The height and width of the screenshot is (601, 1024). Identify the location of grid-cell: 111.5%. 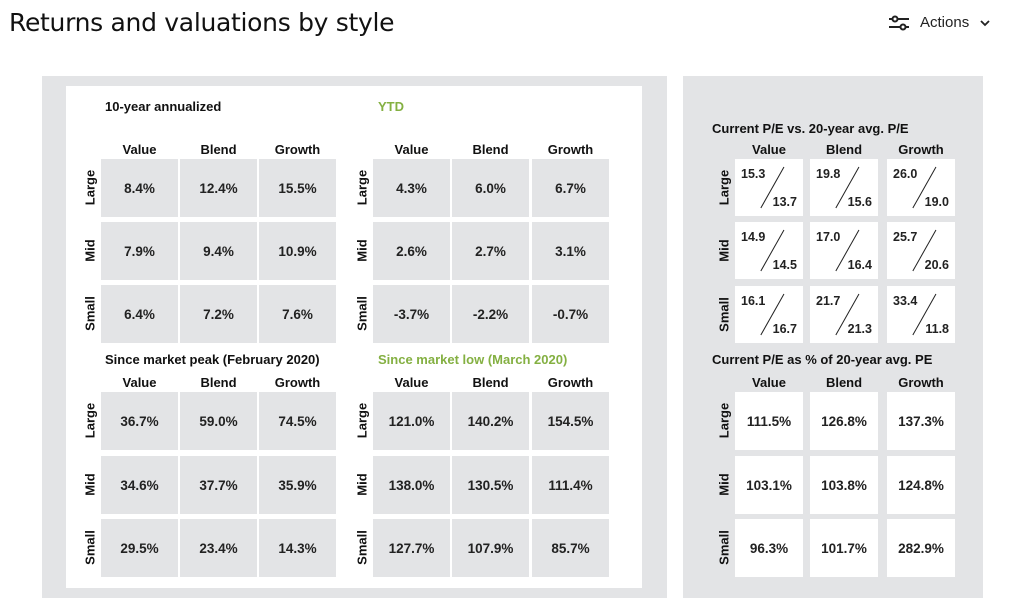
(769, 421).